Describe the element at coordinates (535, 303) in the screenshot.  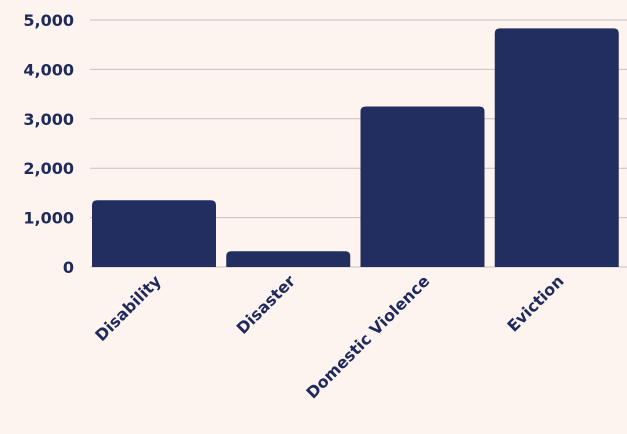
I see `x-category-label: Eviction` at that location.